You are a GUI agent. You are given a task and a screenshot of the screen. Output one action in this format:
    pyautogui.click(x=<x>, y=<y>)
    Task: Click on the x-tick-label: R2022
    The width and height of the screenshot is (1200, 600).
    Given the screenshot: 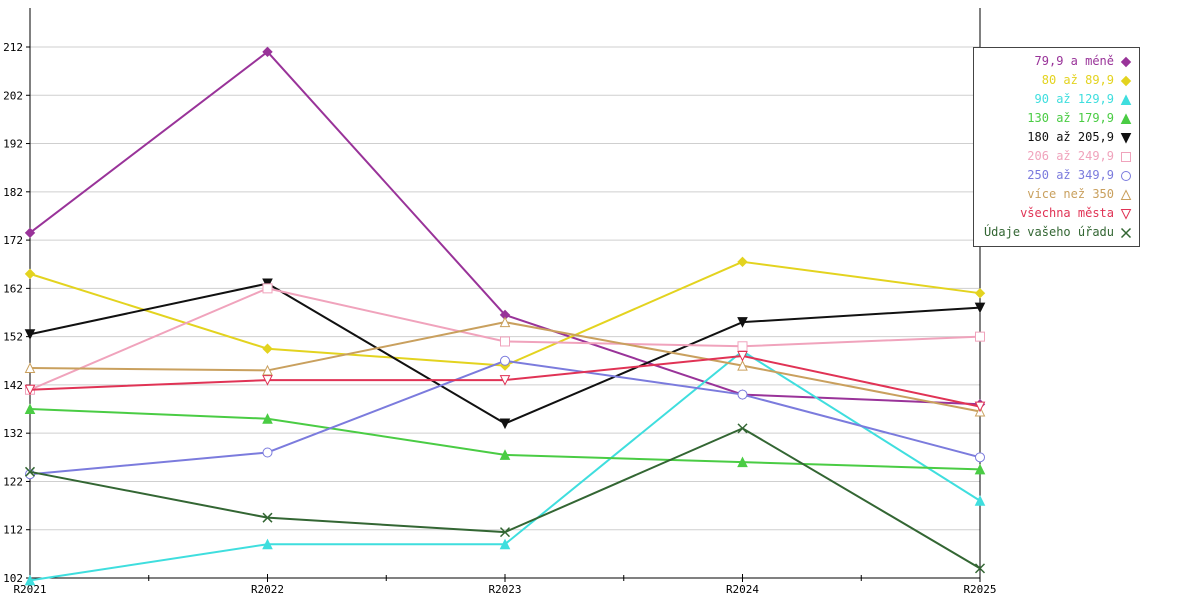 What is the action you would take?
    pyautogui.click(x=267, y=589)
    